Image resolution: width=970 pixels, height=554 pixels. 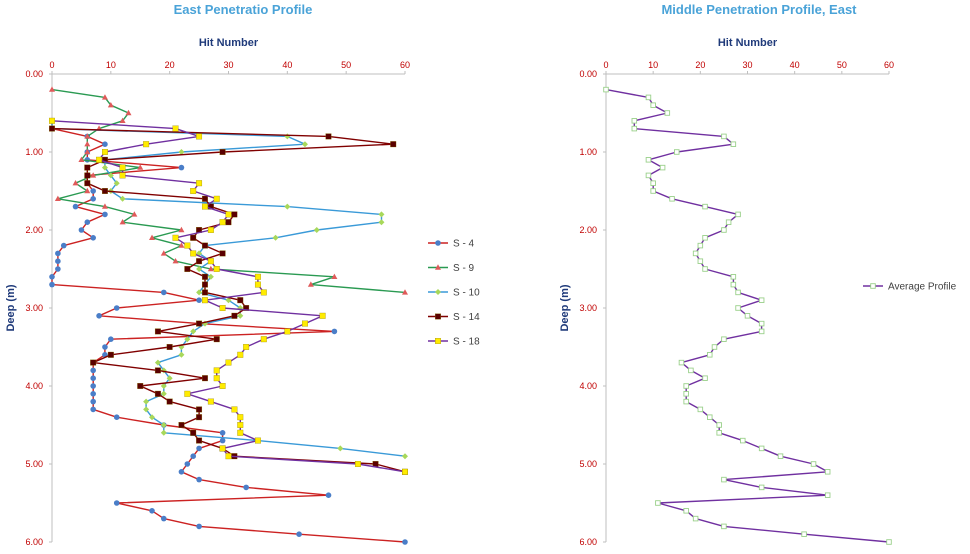 What do you see at coordinates (405, 65) in the screenshot?
I see `x-tick-label: 60` at bounding box center [405, 65].